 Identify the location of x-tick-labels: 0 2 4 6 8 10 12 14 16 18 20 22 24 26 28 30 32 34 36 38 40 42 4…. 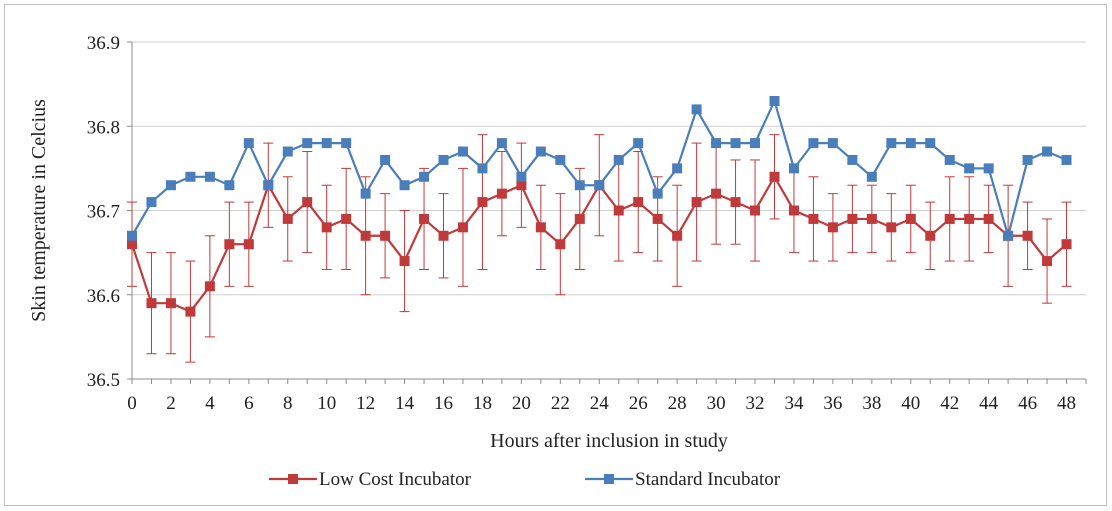
(601, 403).